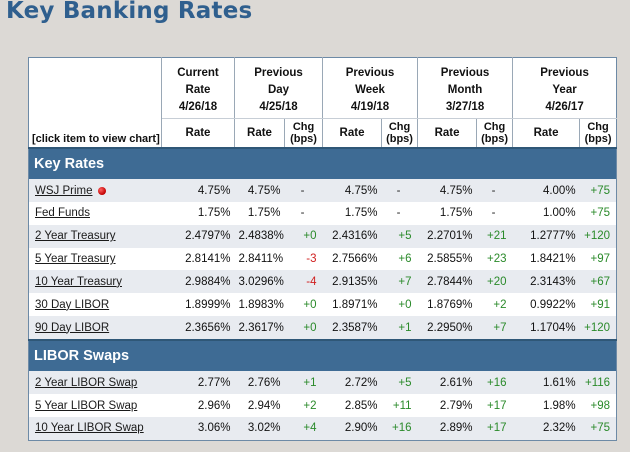  What do you see at coordinates (72, 304) in the screenshot?
I see `rate-link-30-day-libor: 30 Day LIBOR` at bounding box center [72, 304].